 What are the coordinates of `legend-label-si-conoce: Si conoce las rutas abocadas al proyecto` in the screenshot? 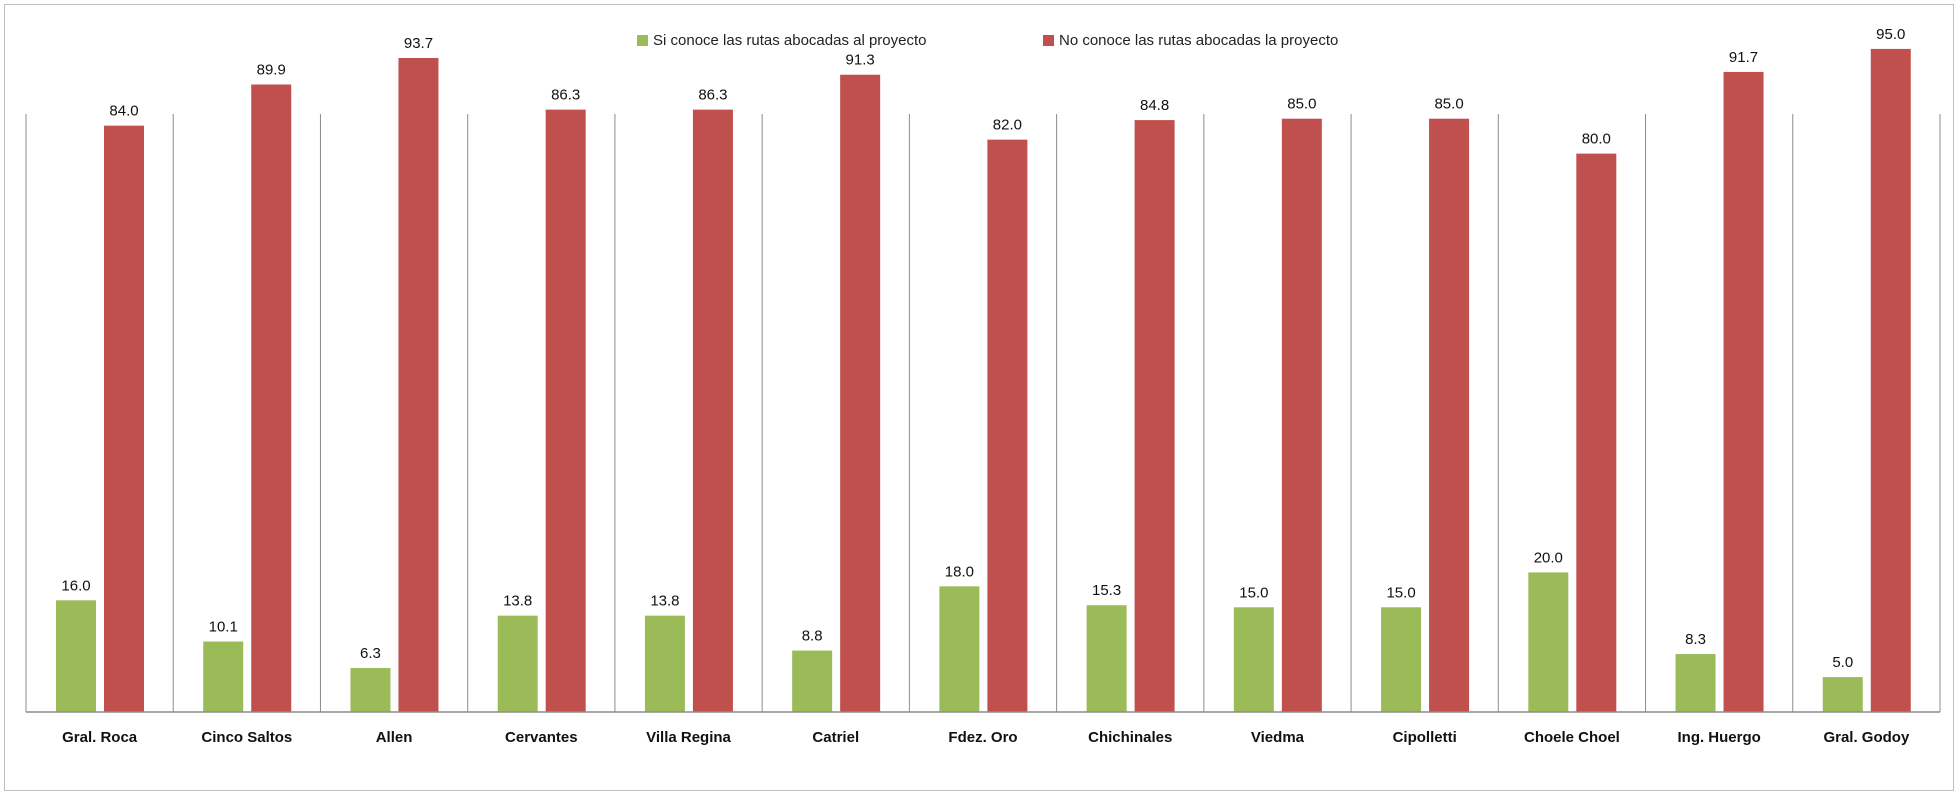 It's located at (790, 40).